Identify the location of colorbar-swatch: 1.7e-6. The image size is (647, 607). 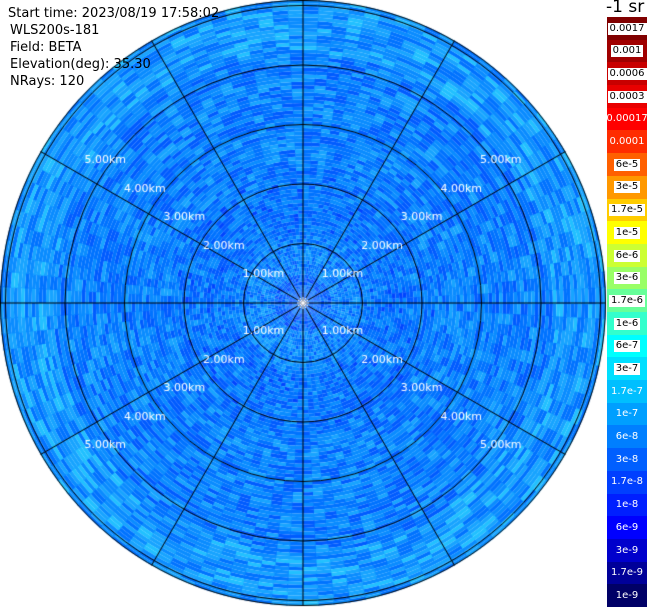
(627, 301).